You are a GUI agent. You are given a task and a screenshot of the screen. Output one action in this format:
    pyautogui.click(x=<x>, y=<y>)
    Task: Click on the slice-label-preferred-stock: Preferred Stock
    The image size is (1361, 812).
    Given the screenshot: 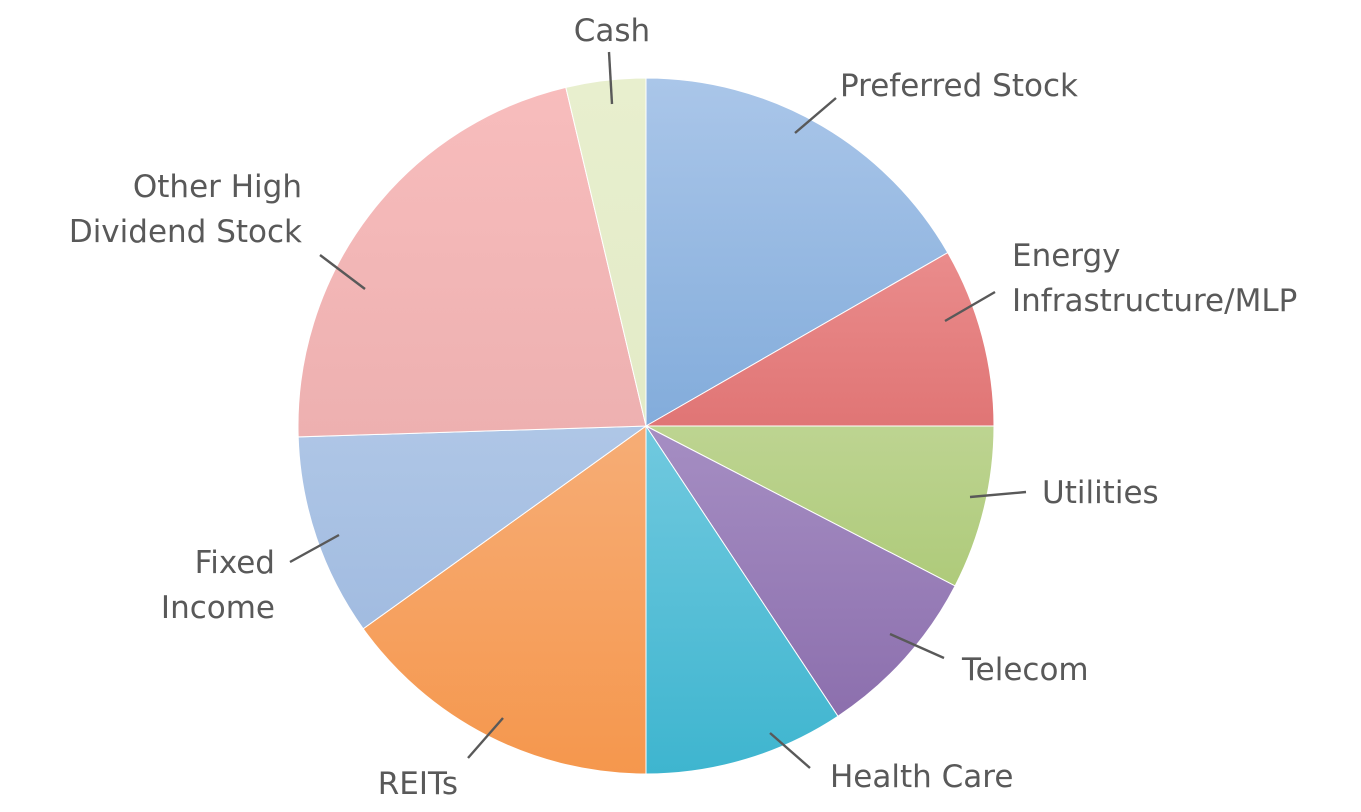 What is the action you would take?
    pyautogui.click(x=959, y=86)
    